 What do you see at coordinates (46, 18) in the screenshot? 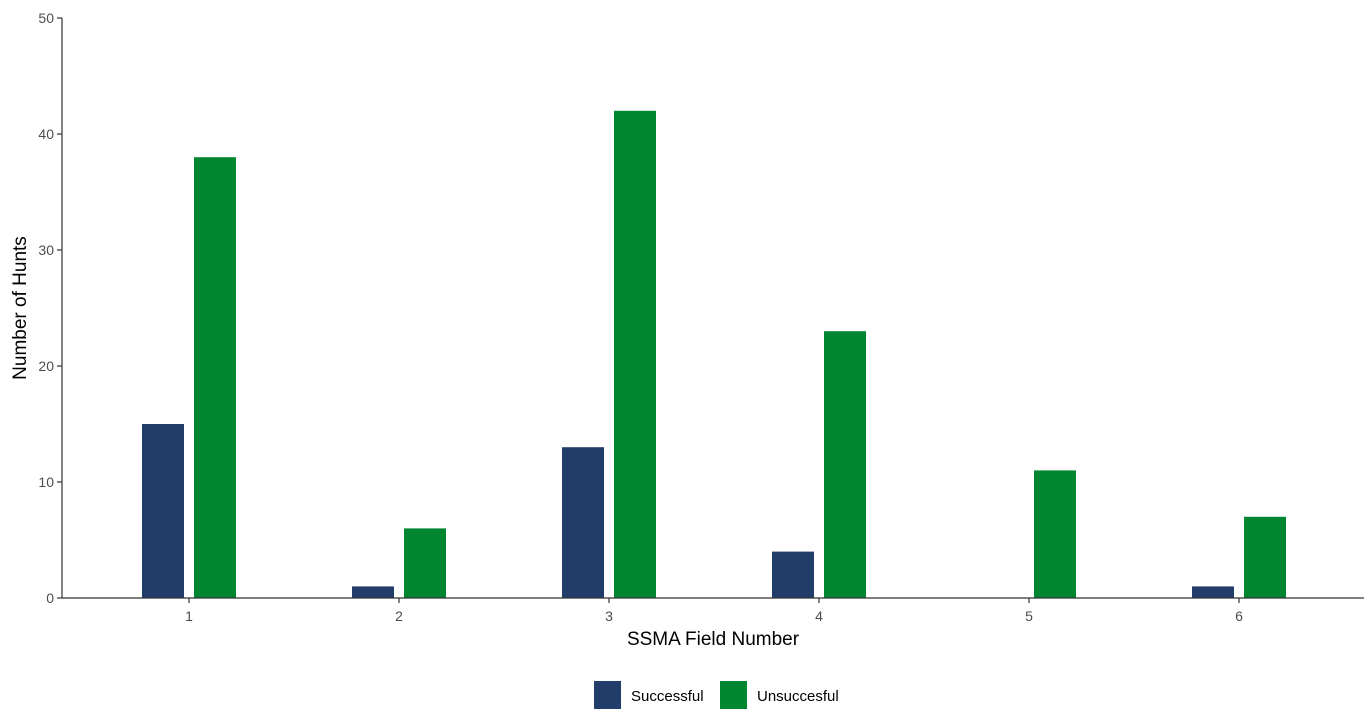
I see `y-tick-label: 50` at bounding box center [46, 18].